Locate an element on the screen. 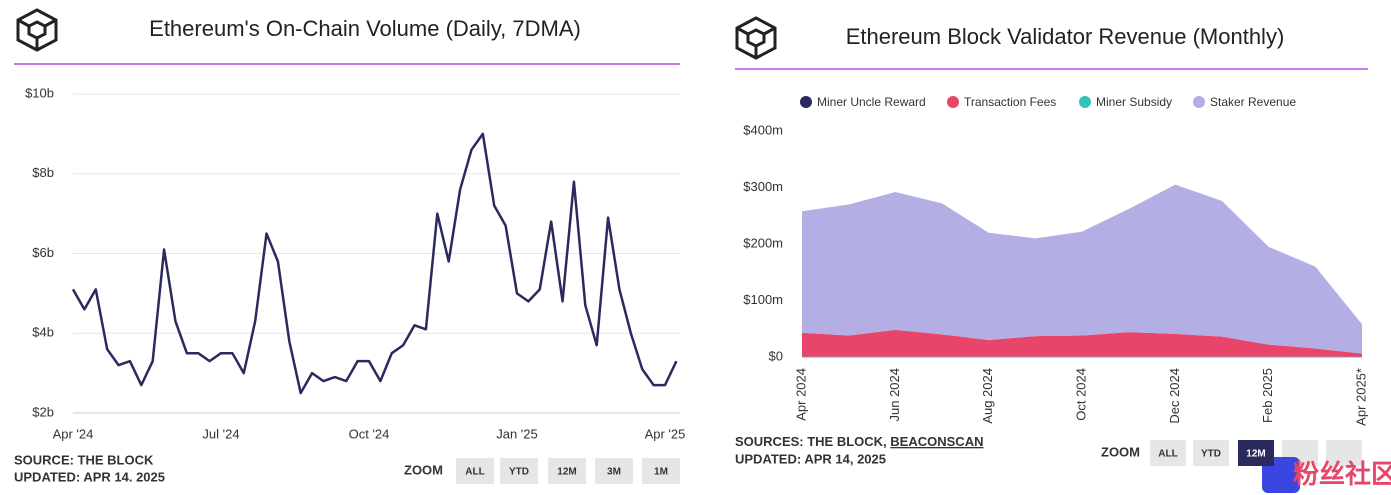 The width and height of the screenshot is (1391, 495). y-tick-label: $400m is located at coordinates (763, 129).